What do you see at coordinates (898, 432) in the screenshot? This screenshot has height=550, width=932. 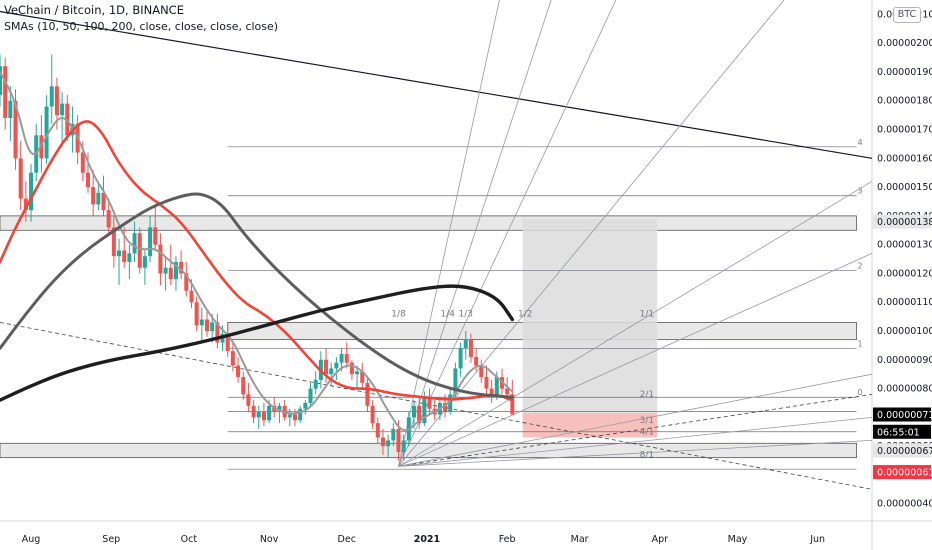 I see `price-tag-2: 06:55:01` at bounding box center [898, 432].